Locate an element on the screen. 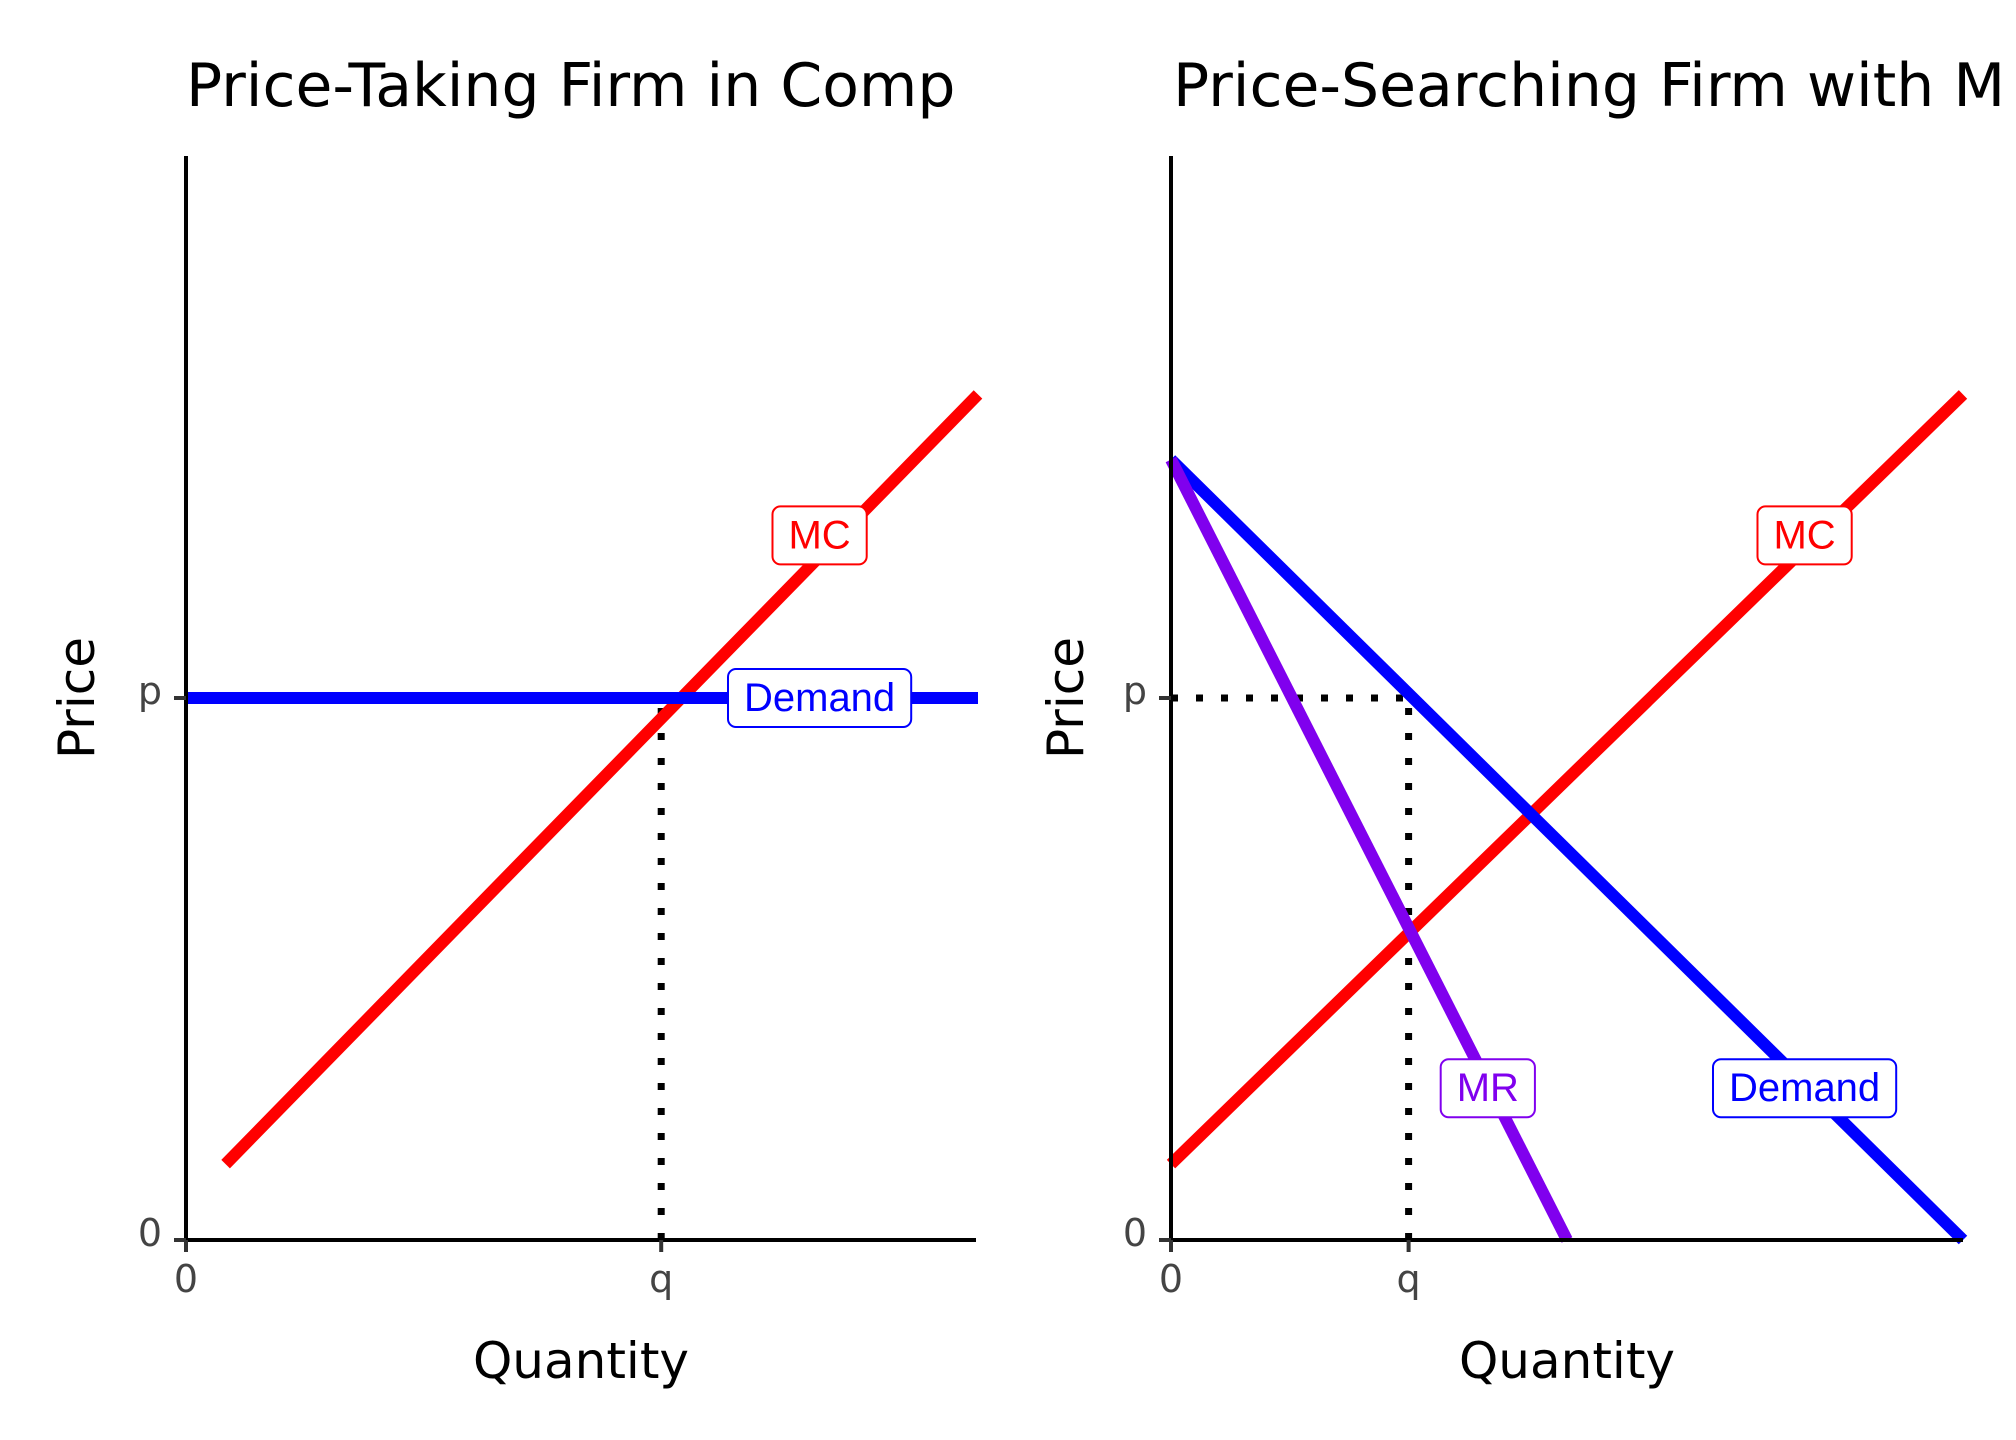 This screenshot has height=1440, width=2016. mr-curve is located at coordinates (1369, 849).